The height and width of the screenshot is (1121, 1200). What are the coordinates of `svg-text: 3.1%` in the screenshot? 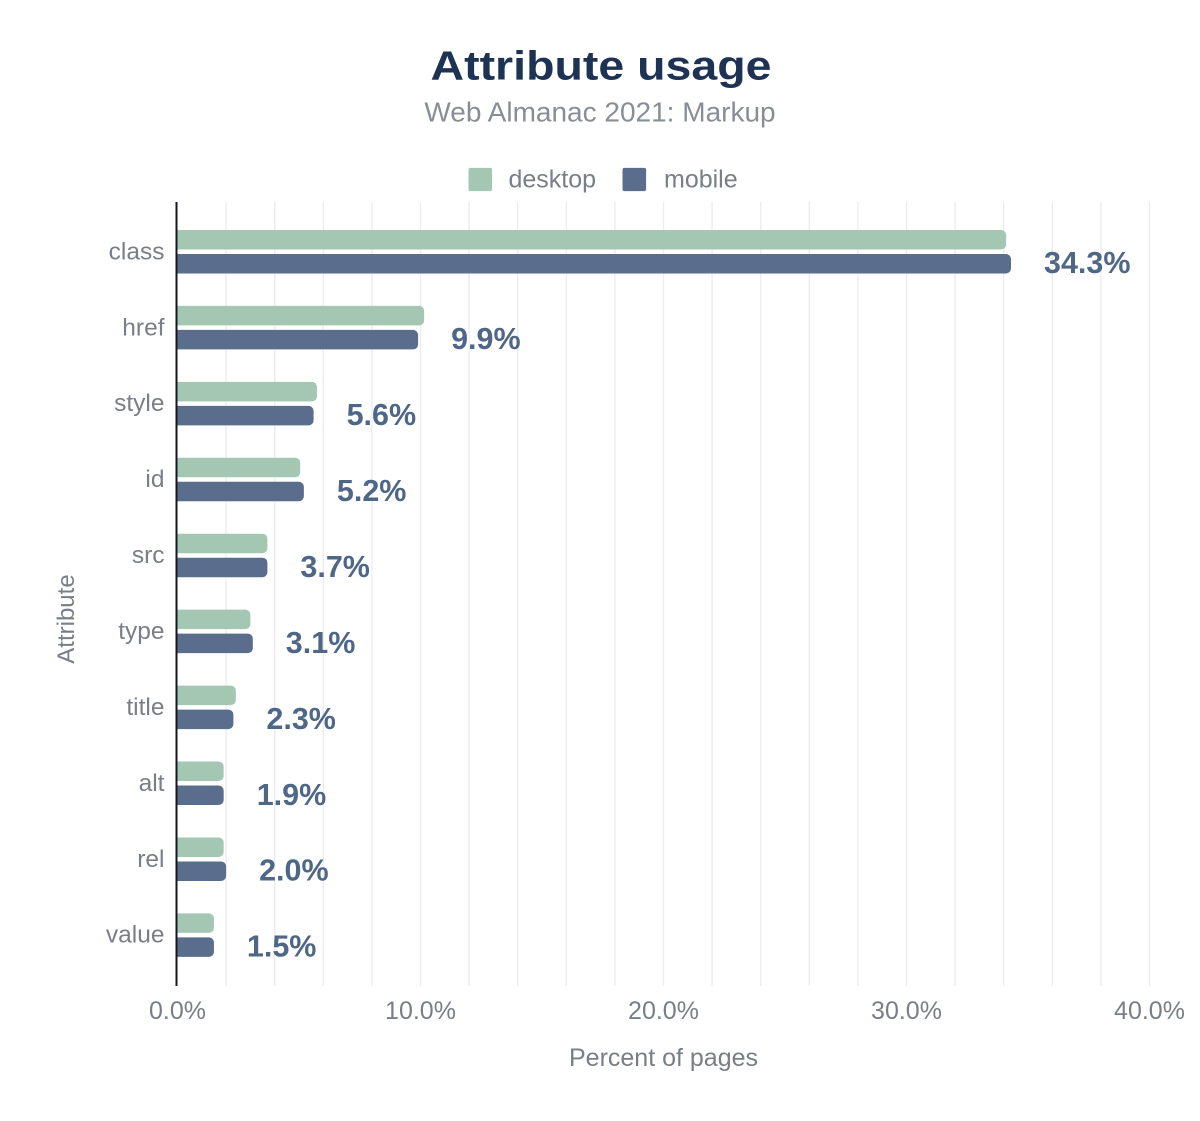 It's located at (321, 643).